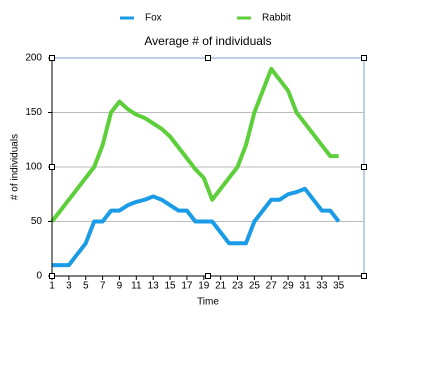 Image resolution: width=440 pixels, height=370 pixels. I want to click on x-tick-label: 23, so click(238, 286).